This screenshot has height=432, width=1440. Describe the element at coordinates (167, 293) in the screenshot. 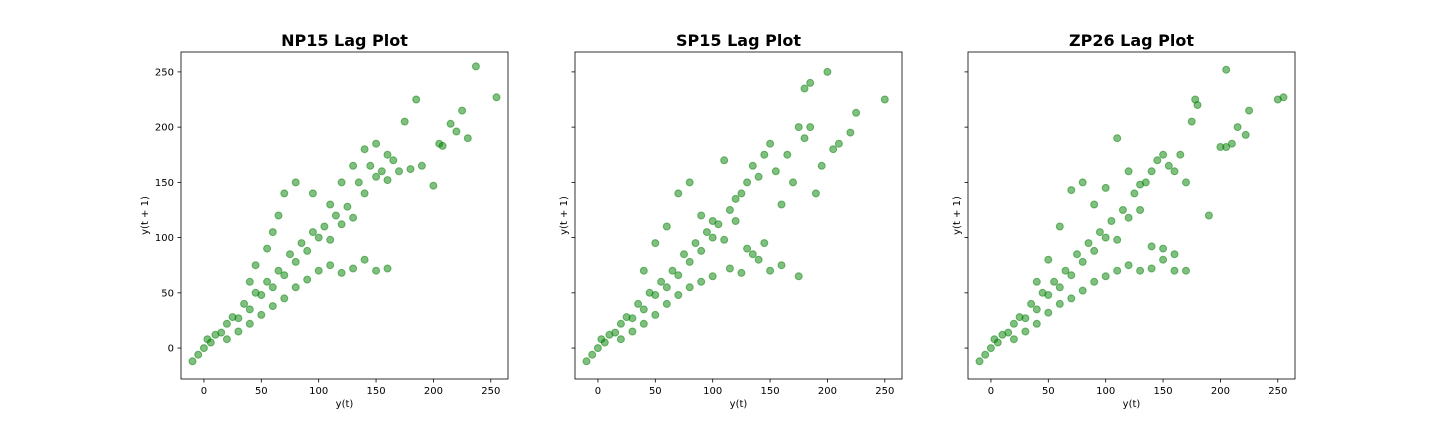

I see `y-tick-label: 50` at that location.